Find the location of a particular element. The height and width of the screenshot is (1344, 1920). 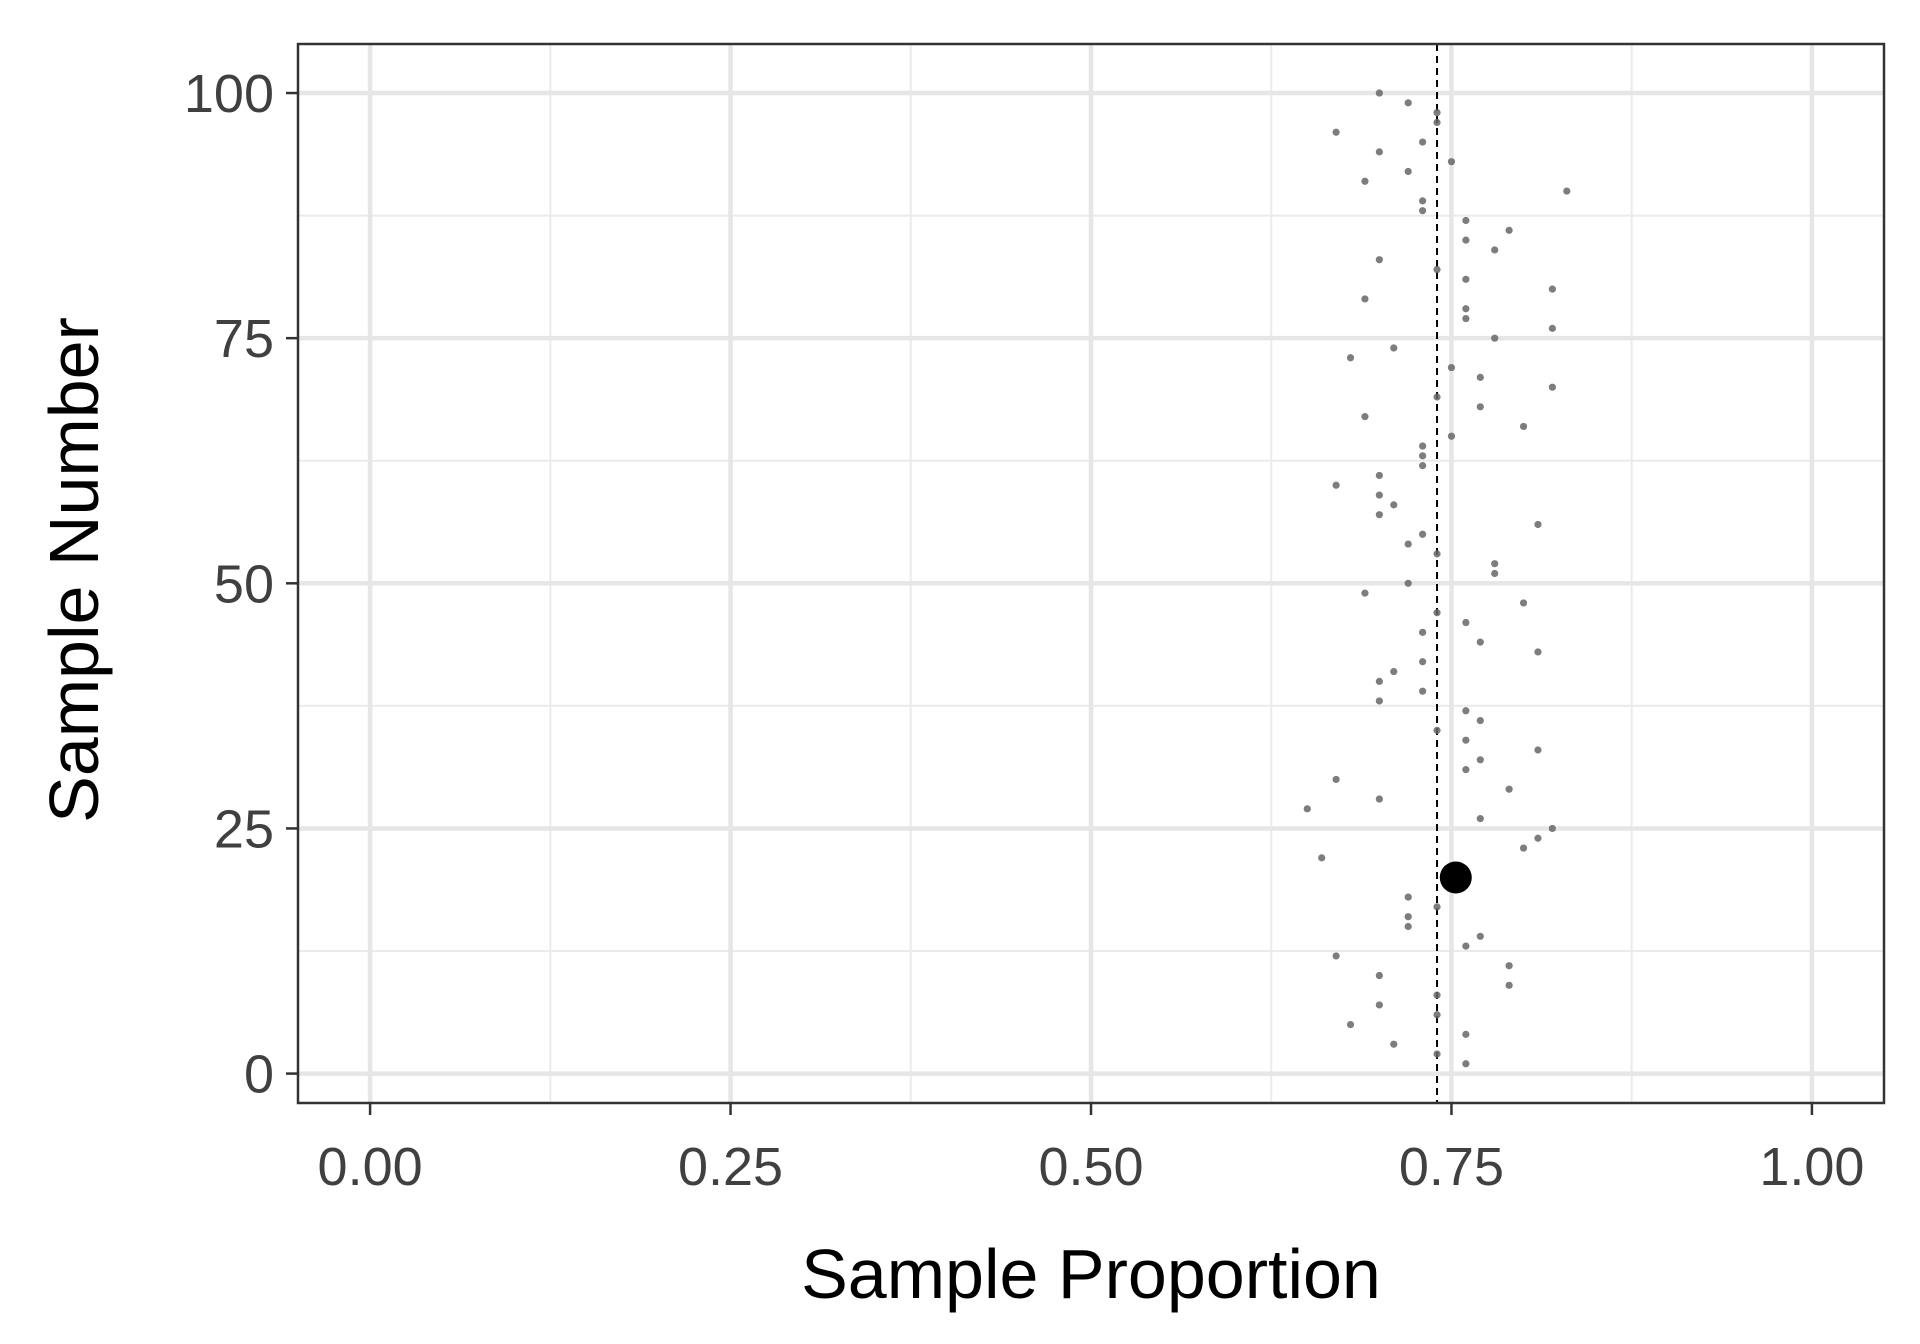

y-axis-ticks: 0 25 50 75 100 is located at coordinates (241, 584).